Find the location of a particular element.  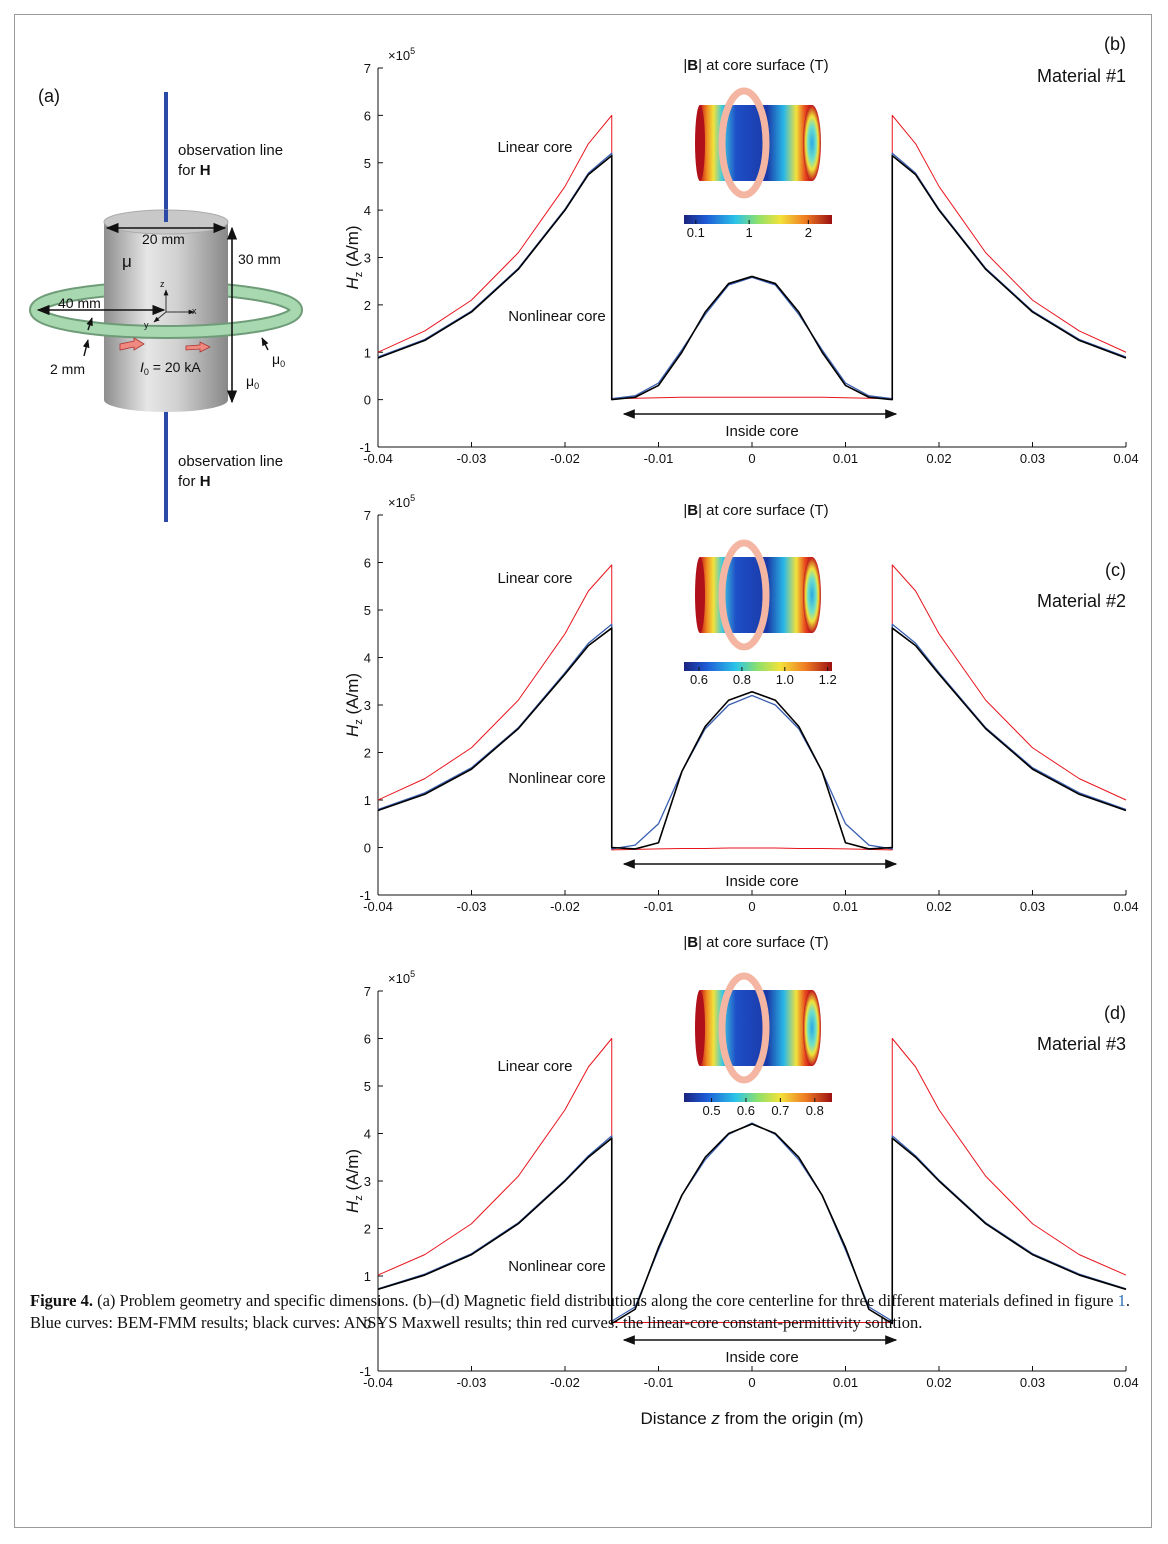

colorbar-tick-label: 1 is located at coordinates (749, 232).